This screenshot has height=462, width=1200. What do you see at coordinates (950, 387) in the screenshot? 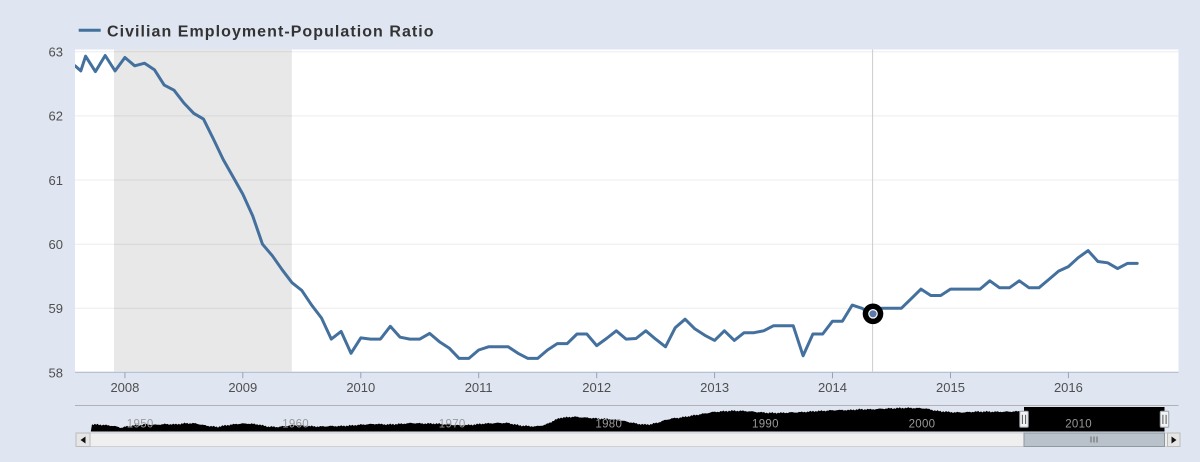
I see `svg-text: 2015` at bounding box center [950, 387].